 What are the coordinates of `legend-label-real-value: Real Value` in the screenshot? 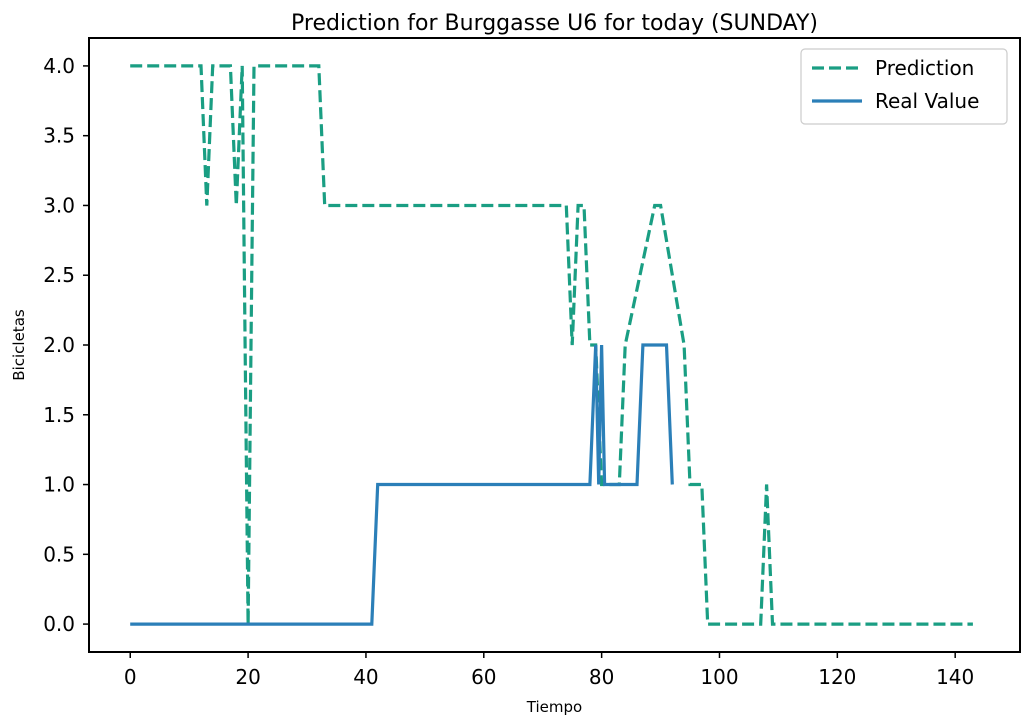 It's located at (927, 101).